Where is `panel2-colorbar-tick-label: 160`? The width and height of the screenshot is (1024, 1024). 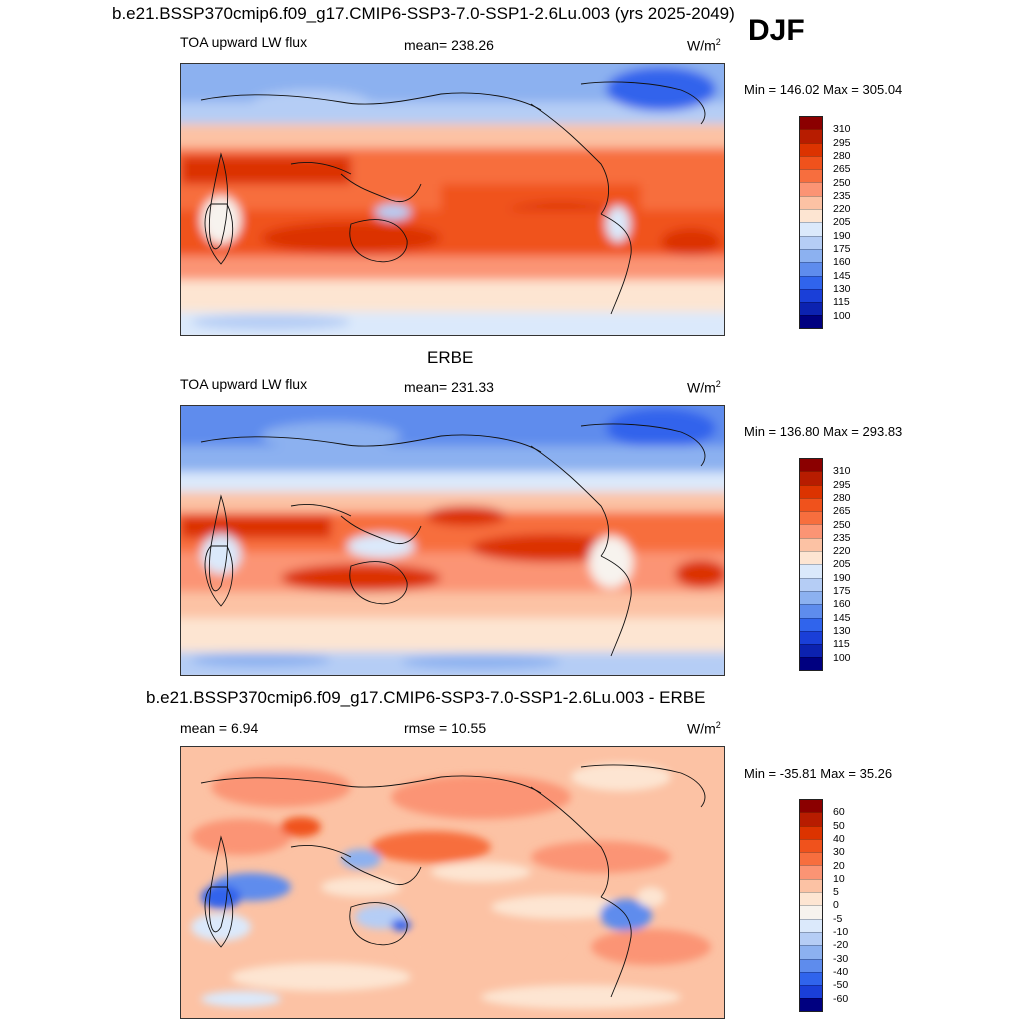 panel2-colorbar-tick-label: 160 is located at coordinates (842, 604).